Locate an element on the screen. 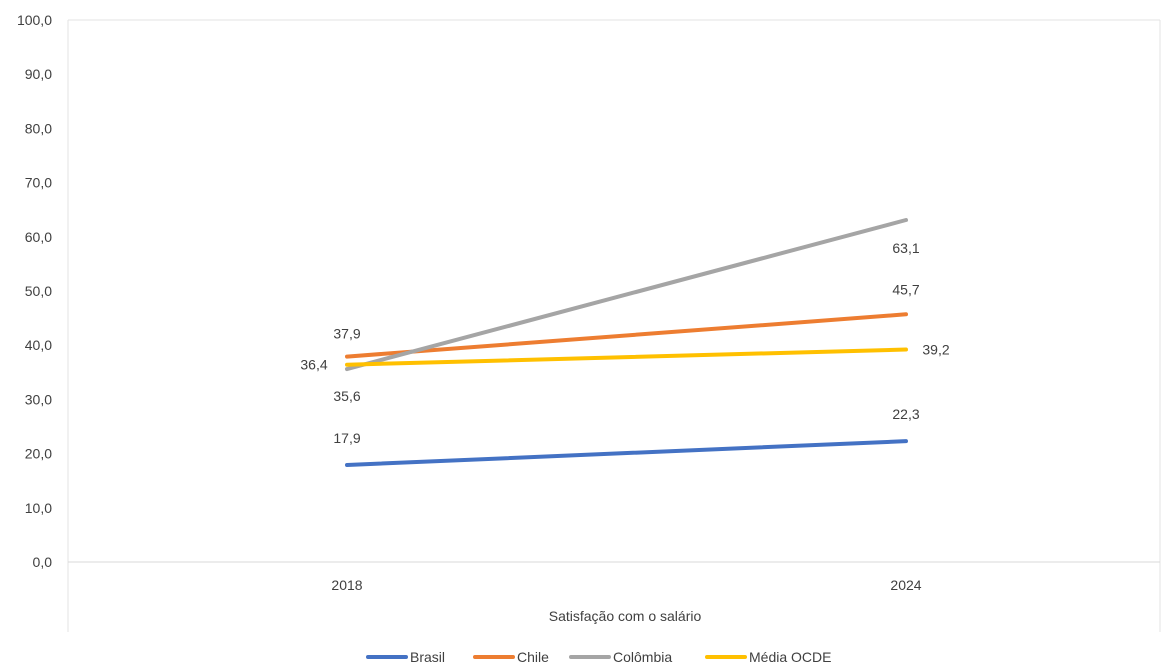 This screenshot has width=1171, height=666. y-tick-label: 0,0 is located at coordinates (43, 562).